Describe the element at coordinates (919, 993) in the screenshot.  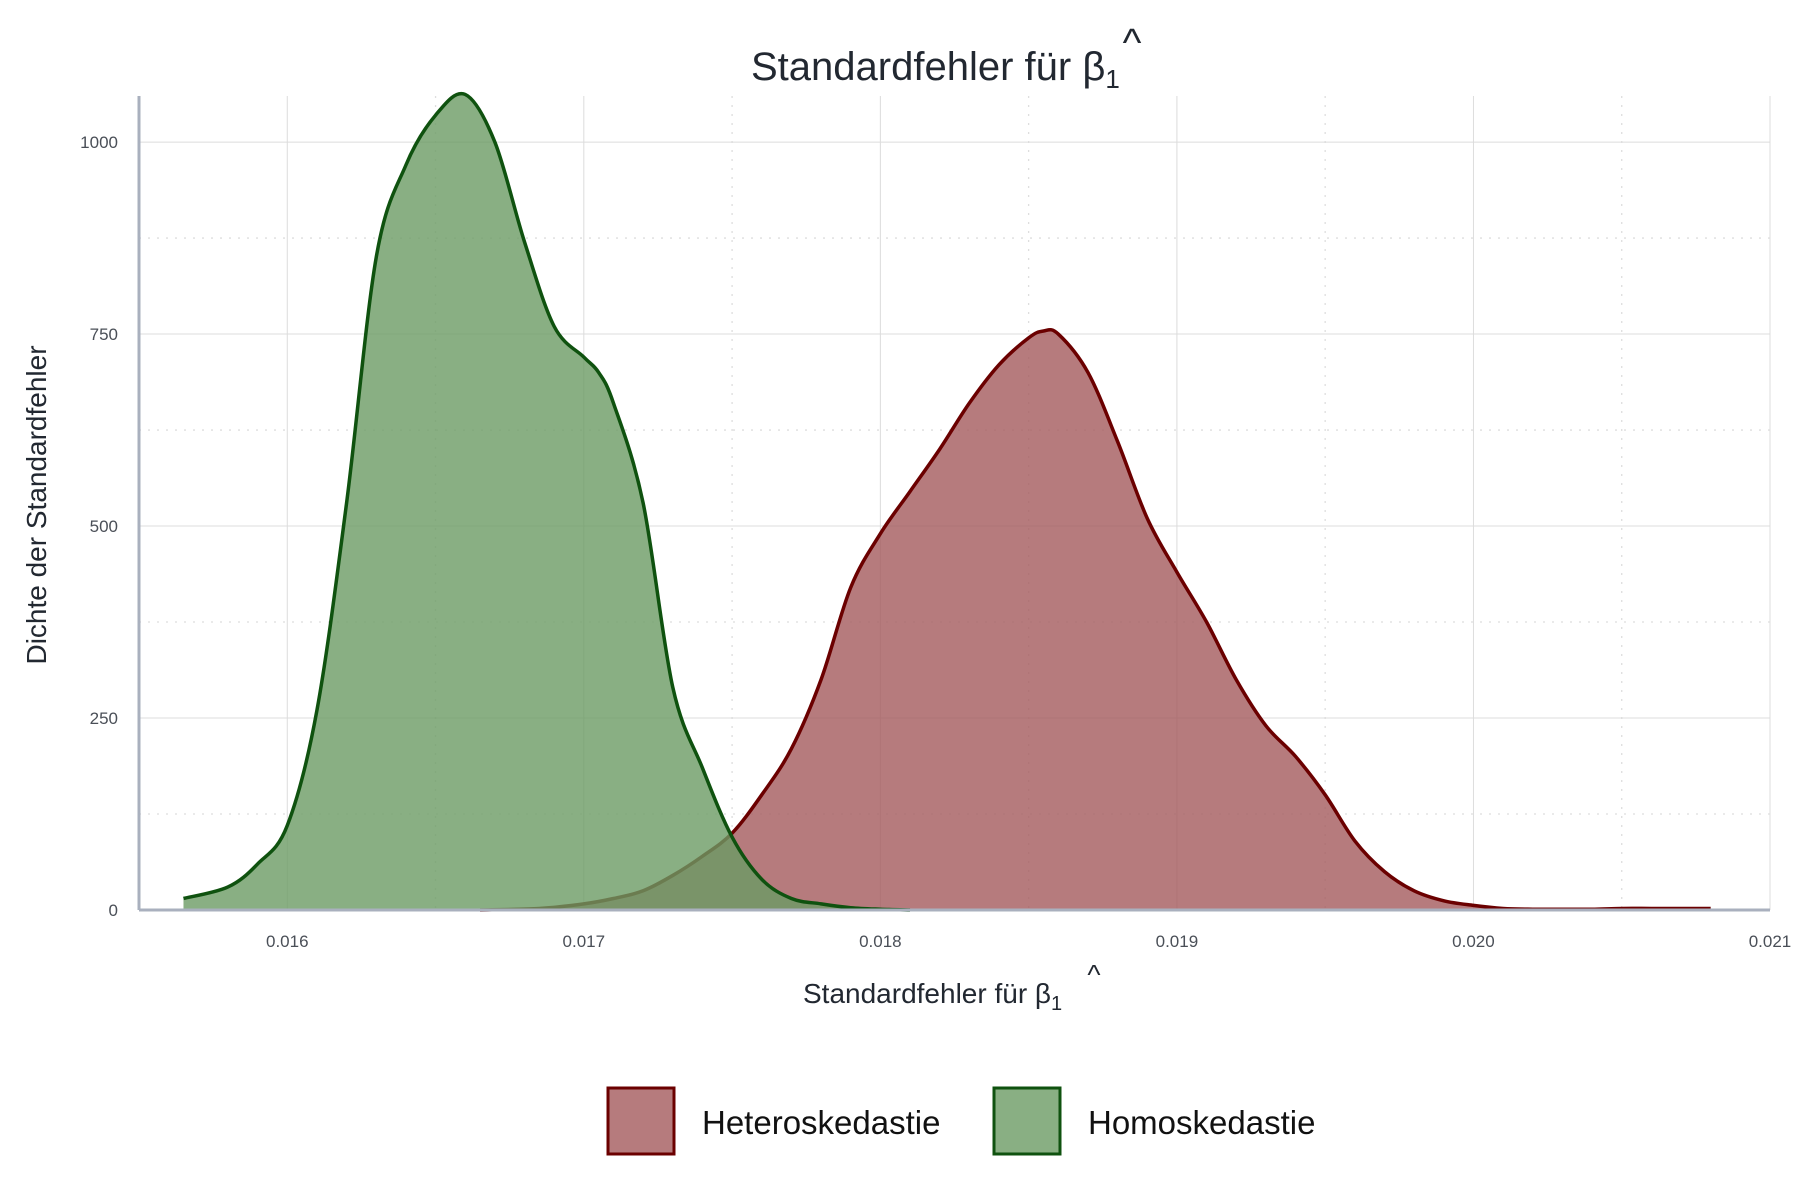
I see `x-axis-title-text: Standardfehler für` at that location.